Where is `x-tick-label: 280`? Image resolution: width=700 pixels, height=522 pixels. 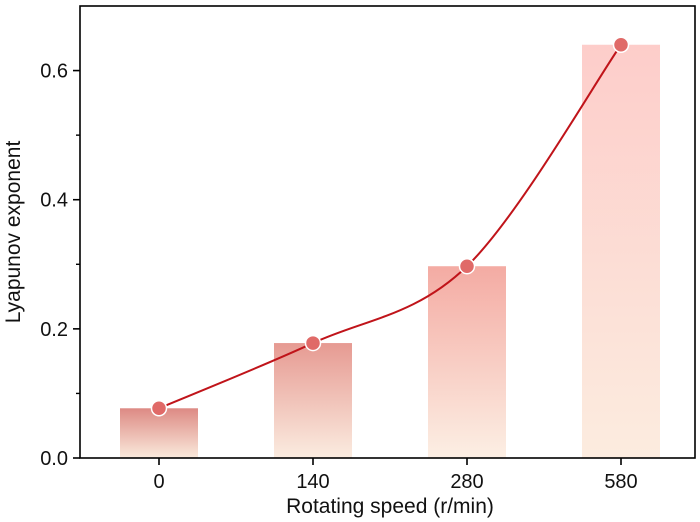 x-tick-label: 280 is located at coordinates (466, 482).